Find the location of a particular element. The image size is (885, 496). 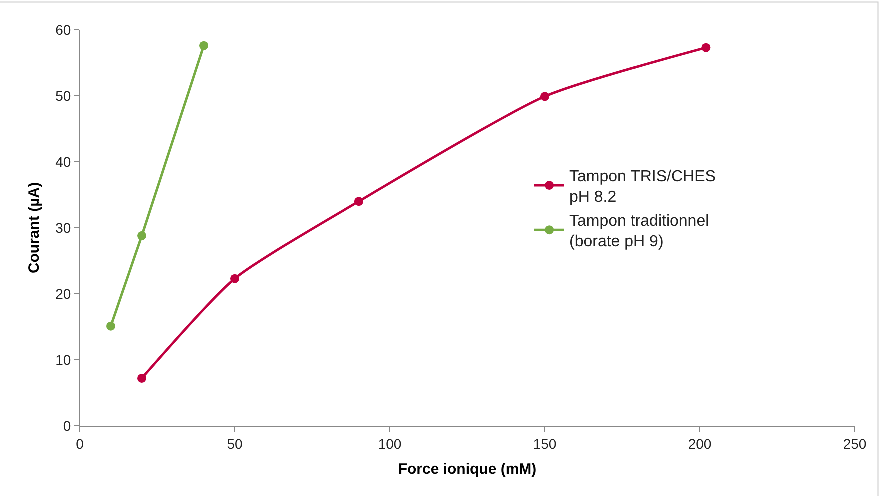

legend-label: Tampon TRIS/CHES pH 8.2 is located at coordinates (643, 187).